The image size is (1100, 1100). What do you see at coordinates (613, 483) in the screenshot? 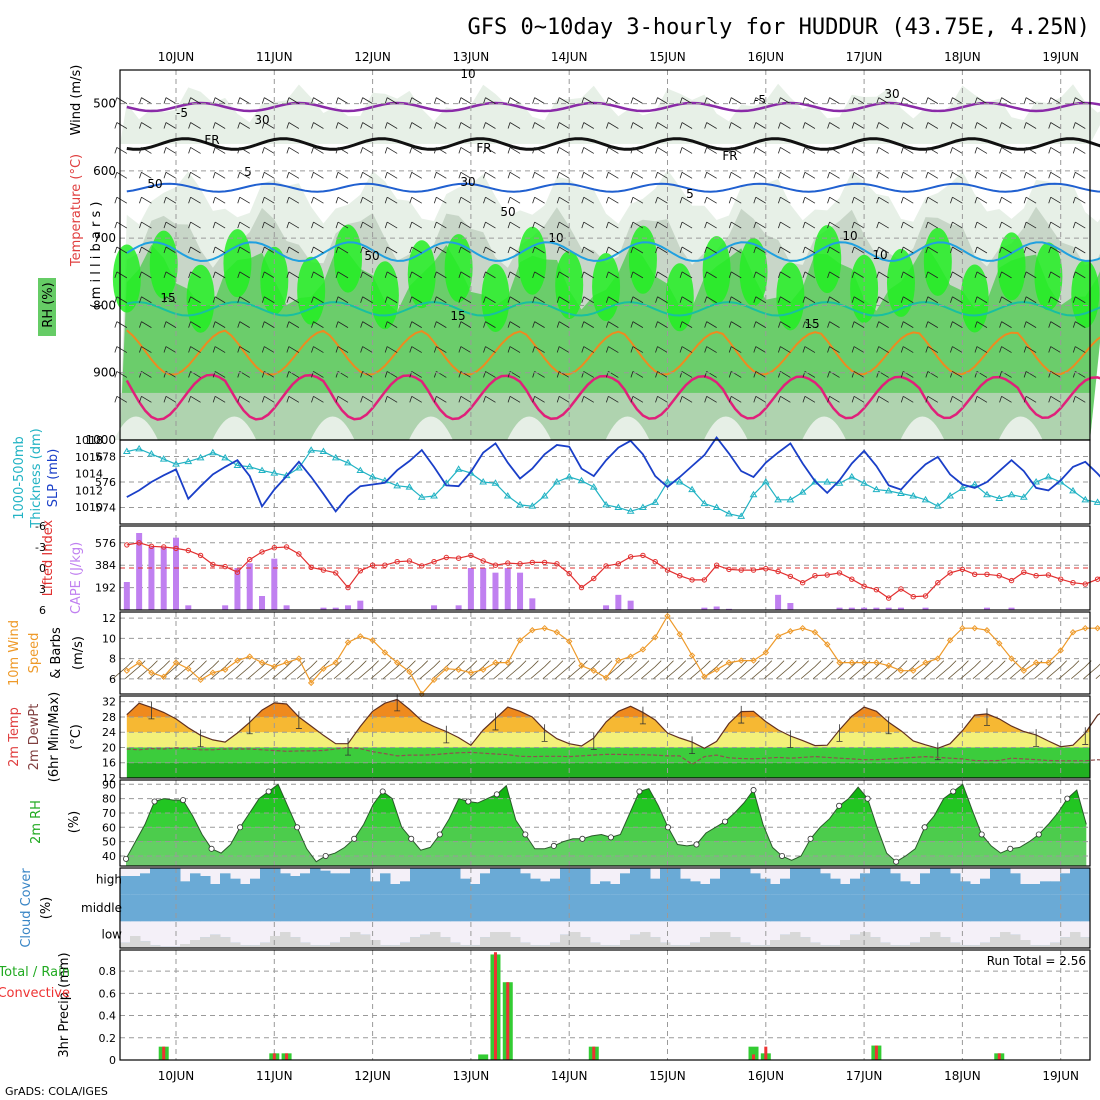
I see `thickness-line` at bounding box center [613, 483].